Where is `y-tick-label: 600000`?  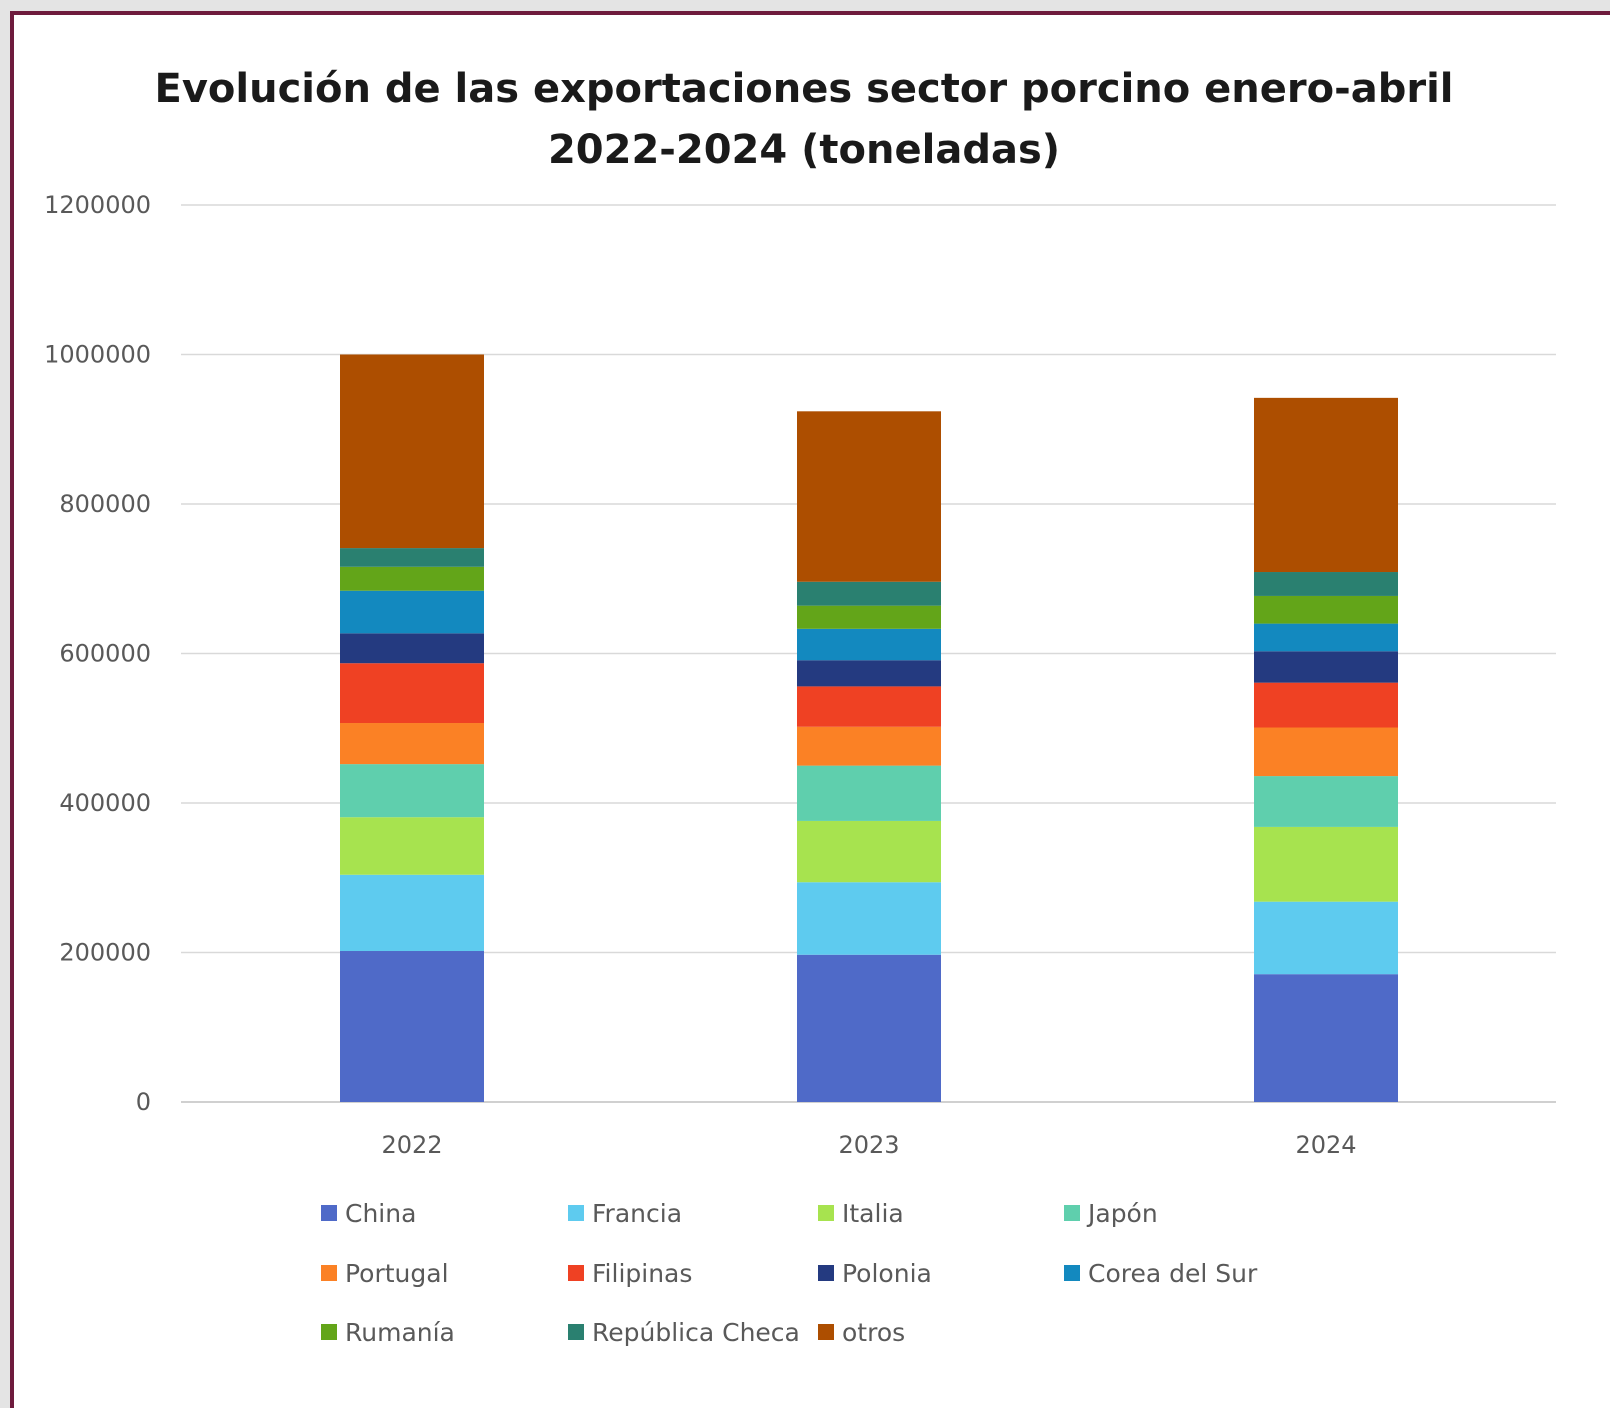
y-tick-label: 600000 is located at coordinates (105, 654).